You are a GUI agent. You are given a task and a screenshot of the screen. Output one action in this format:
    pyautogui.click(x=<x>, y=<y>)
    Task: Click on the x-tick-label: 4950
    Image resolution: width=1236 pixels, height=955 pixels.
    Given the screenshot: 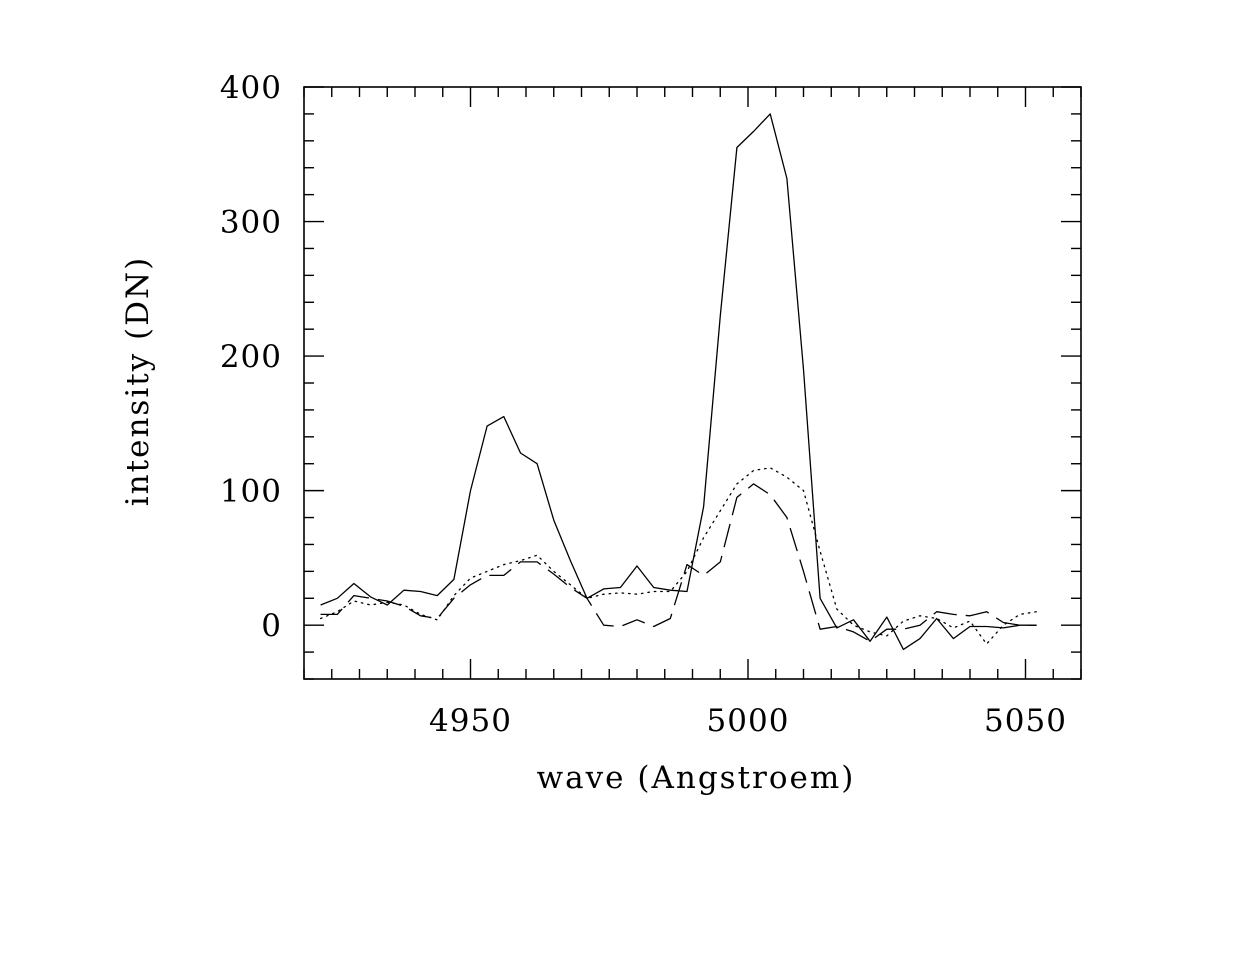 What is the action you would take?
    pyautogui.click(x=470, y=721)
    